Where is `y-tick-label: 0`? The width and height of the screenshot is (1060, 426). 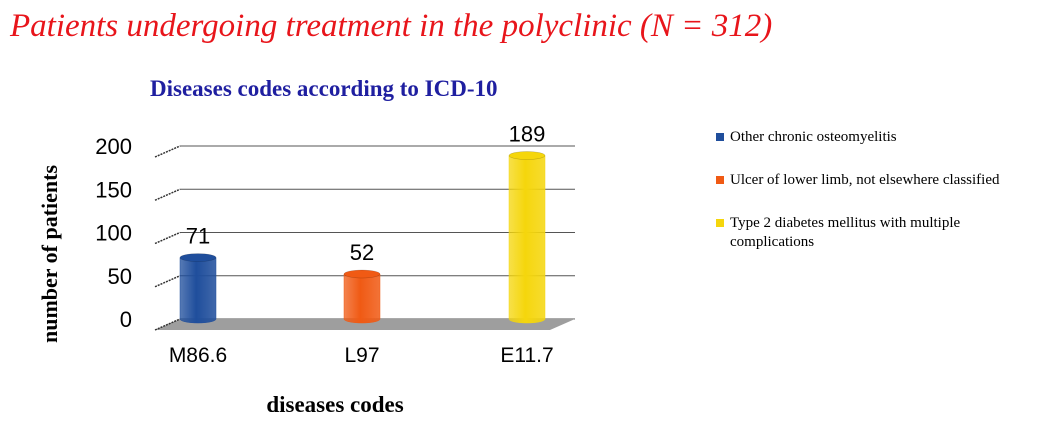 y-tick-label: 0 is located at coordinates (126, 319).